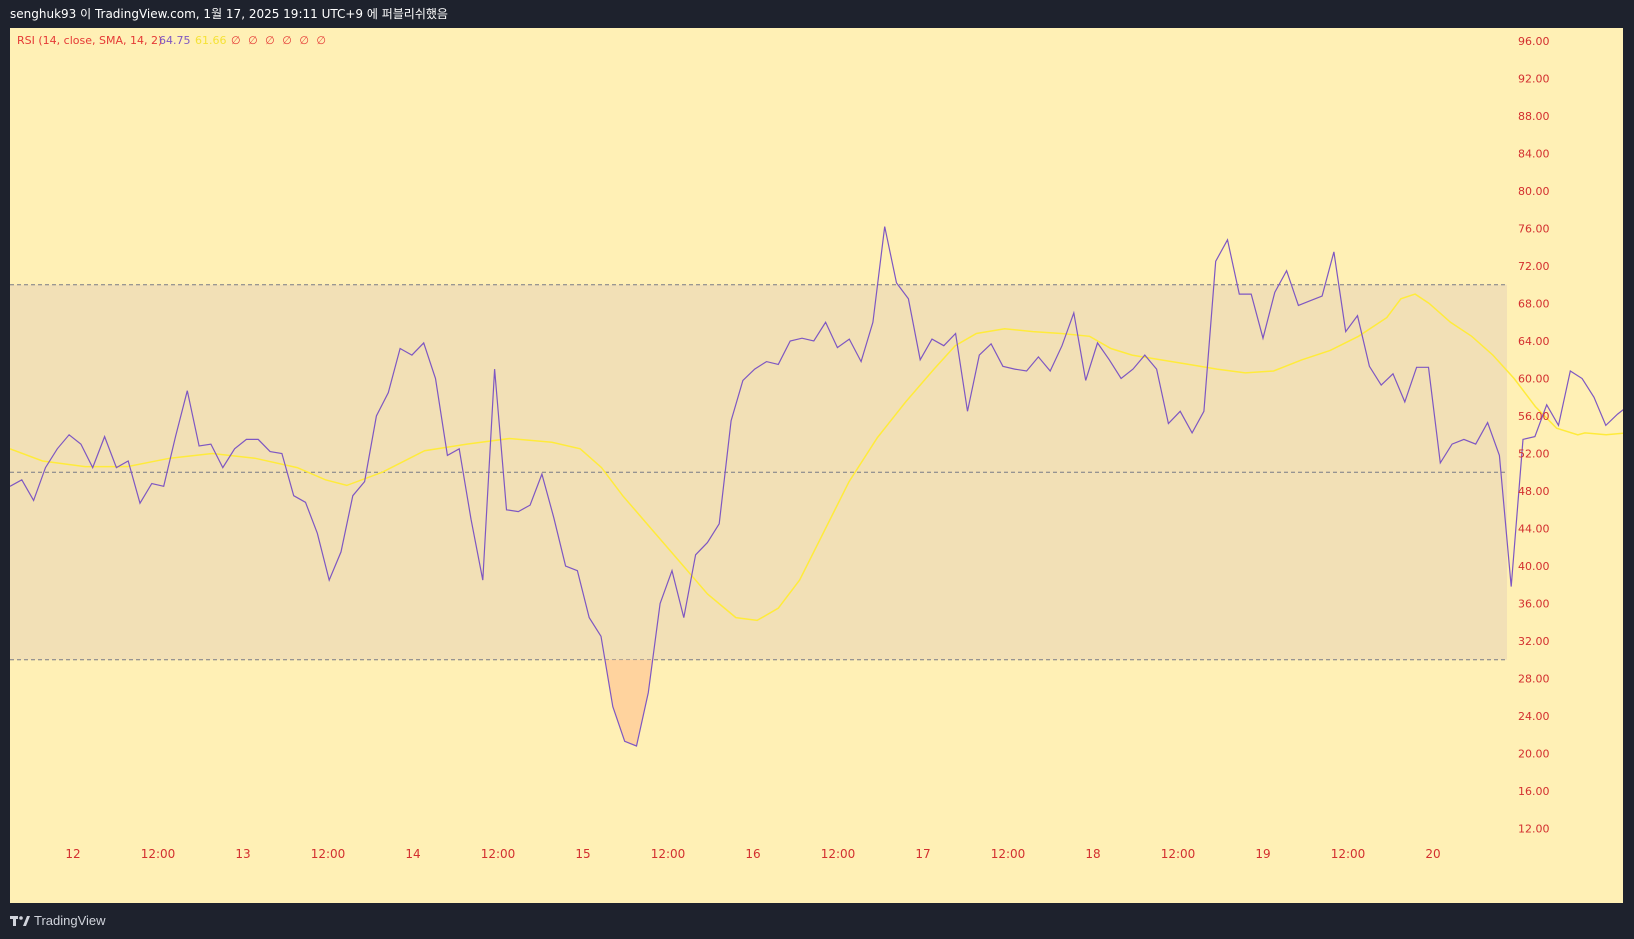 The image size is (1634, 939). Describe the element at coordinates (817, 921) in the screenshot. I see `footer-bar: TradingView` at that location.